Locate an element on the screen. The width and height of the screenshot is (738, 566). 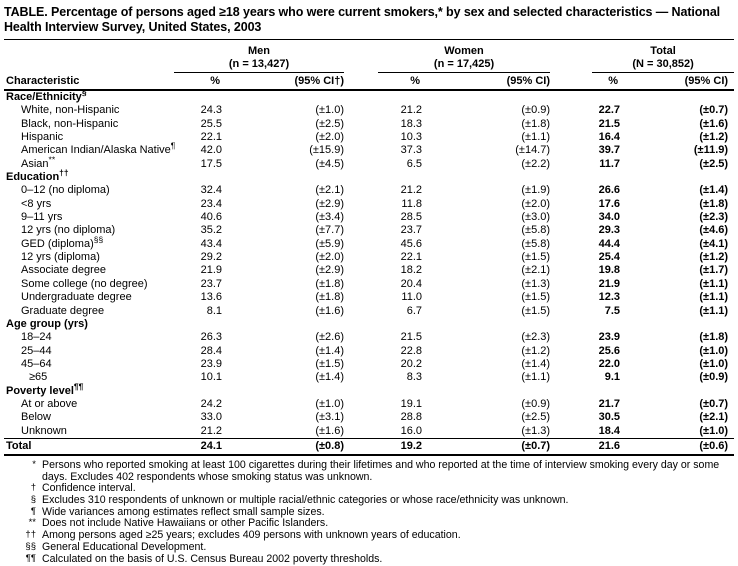
row-label-text: 9–11 yrs is located at coordinates (42, 217).